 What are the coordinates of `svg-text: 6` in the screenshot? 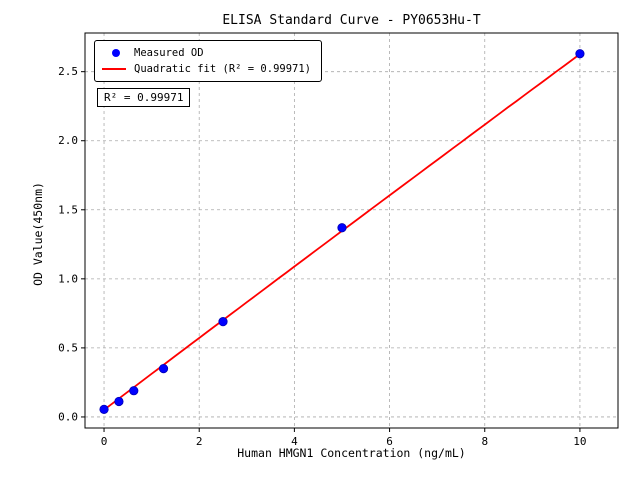 It's located at (389, 441).